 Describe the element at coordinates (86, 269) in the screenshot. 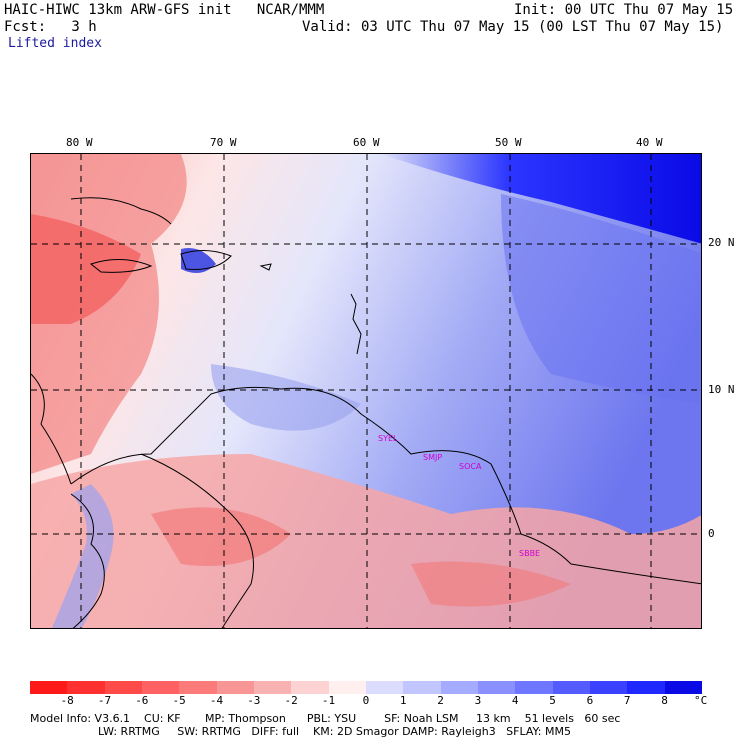

I see `unstable-core-w` at that location.